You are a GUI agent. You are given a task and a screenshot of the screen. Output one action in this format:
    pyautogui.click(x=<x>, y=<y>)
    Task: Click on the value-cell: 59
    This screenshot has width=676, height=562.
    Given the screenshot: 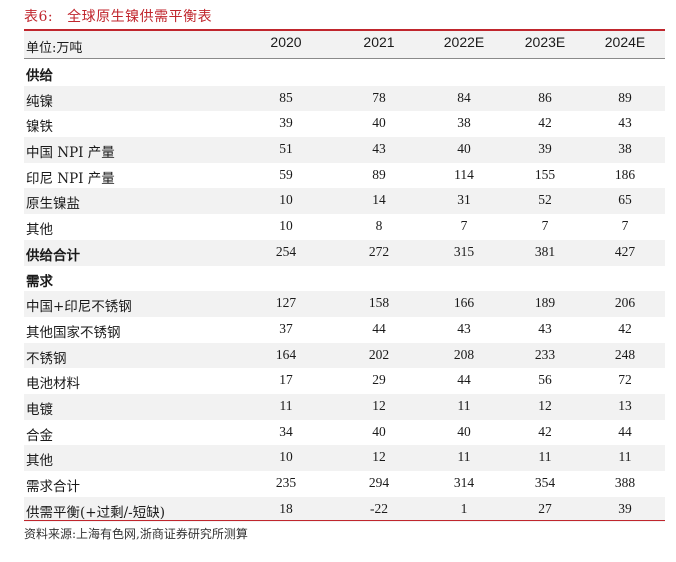 What is the action you would take?
    pyautogui.click(x=286, y=174)
    